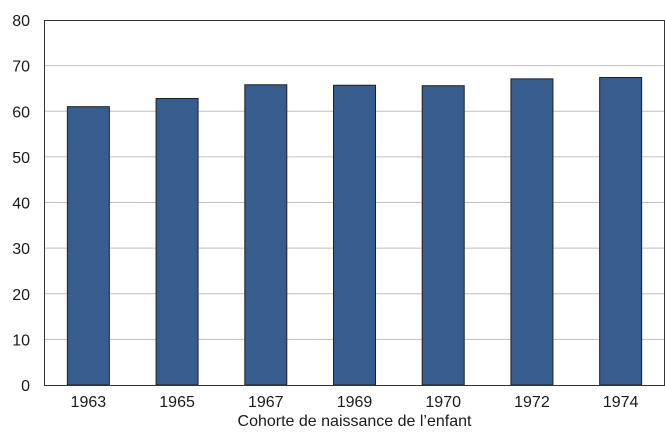 The height and width of the screenshot is (435, 665). Describe the element at coordinates (21, 340) in the screenshot. I see `y-tick-label: 10` at that location.